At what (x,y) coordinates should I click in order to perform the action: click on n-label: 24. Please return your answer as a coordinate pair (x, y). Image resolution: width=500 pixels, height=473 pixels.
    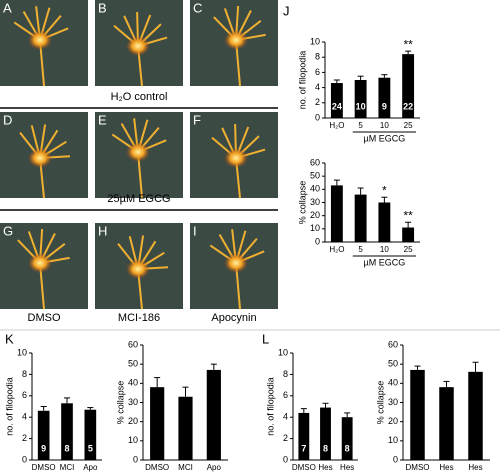
    Looking at the image, I should click on (337, 106).